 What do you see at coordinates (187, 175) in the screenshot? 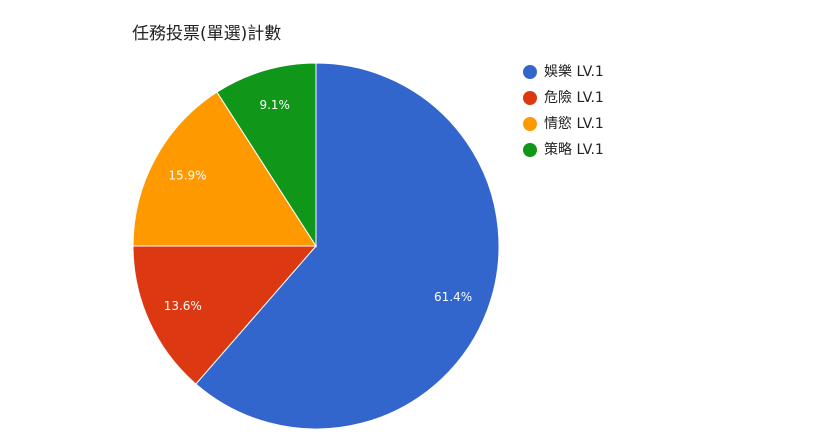
I see `data-label: 15.9%` at bounding box center [187, 175].